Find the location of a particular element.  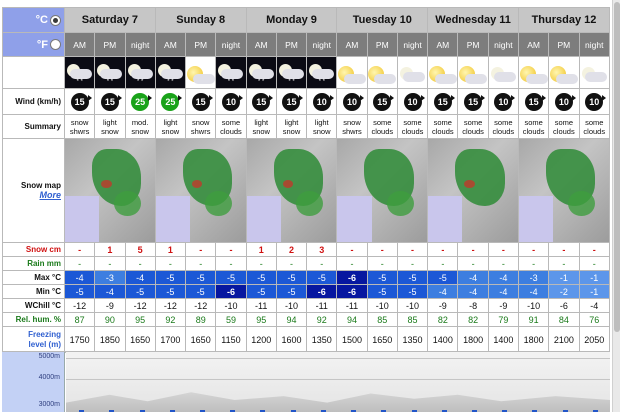

min-temp-value: -5 is located at coordinates (79, 291).